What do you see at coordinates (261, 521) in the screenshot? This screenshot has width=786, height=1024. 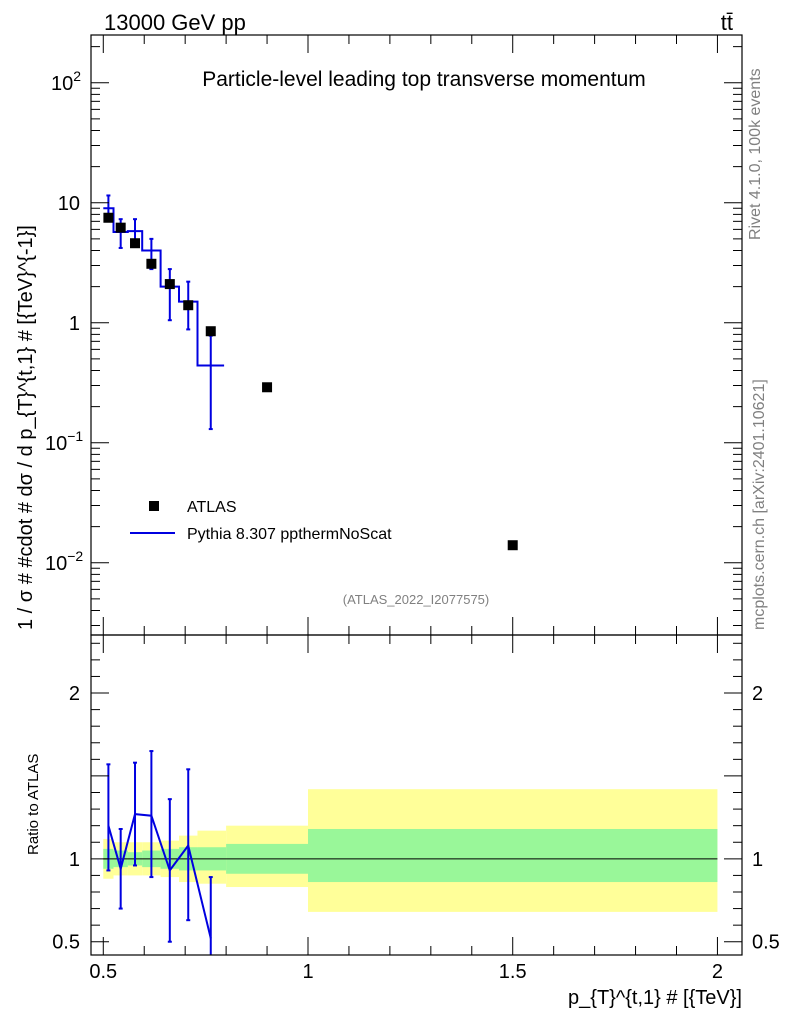 I see `legend: ATLAS Pythia 8.307 ppthermNoScat` at bounding box center [261, 521].